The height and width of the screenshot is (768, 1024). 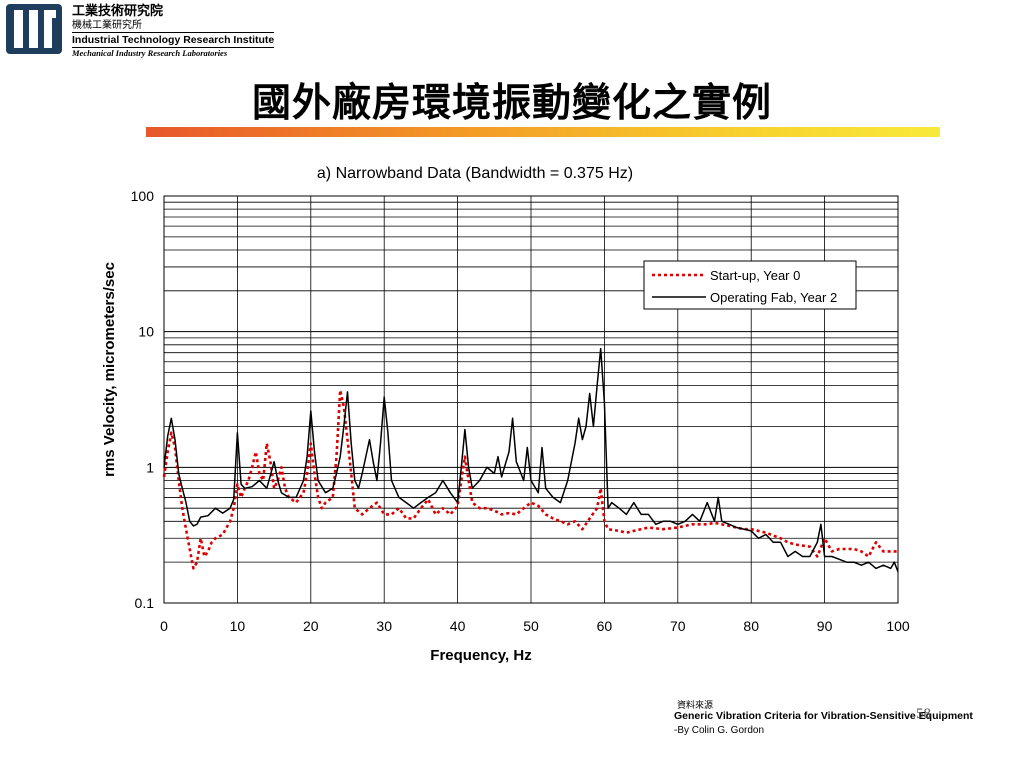 I want to click on source-author: -By Colin G. Gordon, so click(x=719, y=730).